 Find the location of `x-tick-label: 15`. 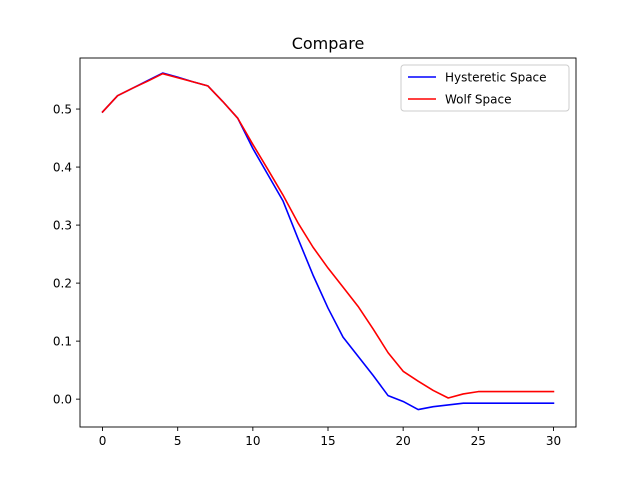

x-tick-label: 15 is located at coordinates (327, 441).